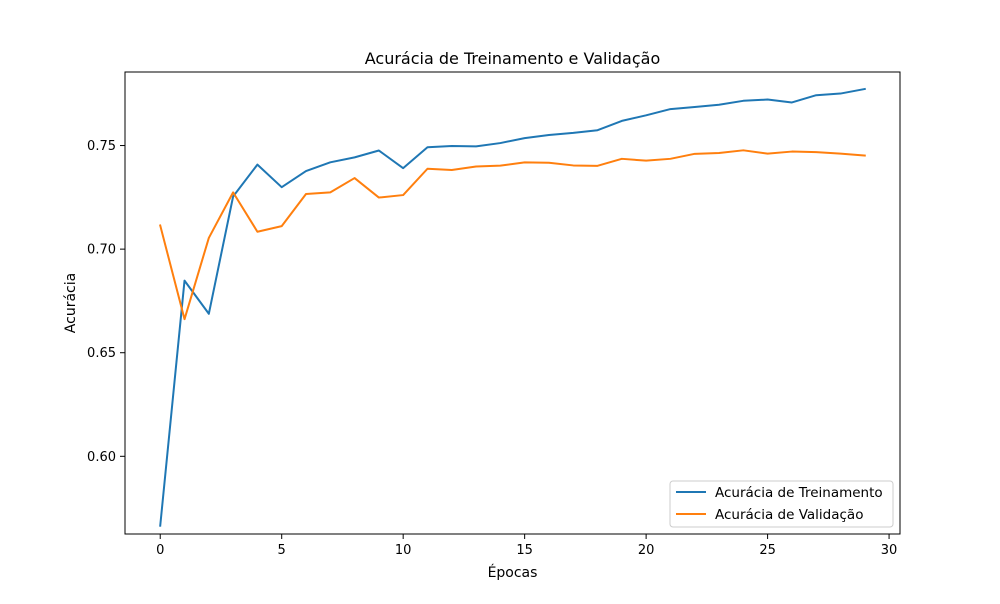 This screenshot has width=1000, height=604. I want to click on legend-label-validation: Acurácia de Validação, so click(789, 515).